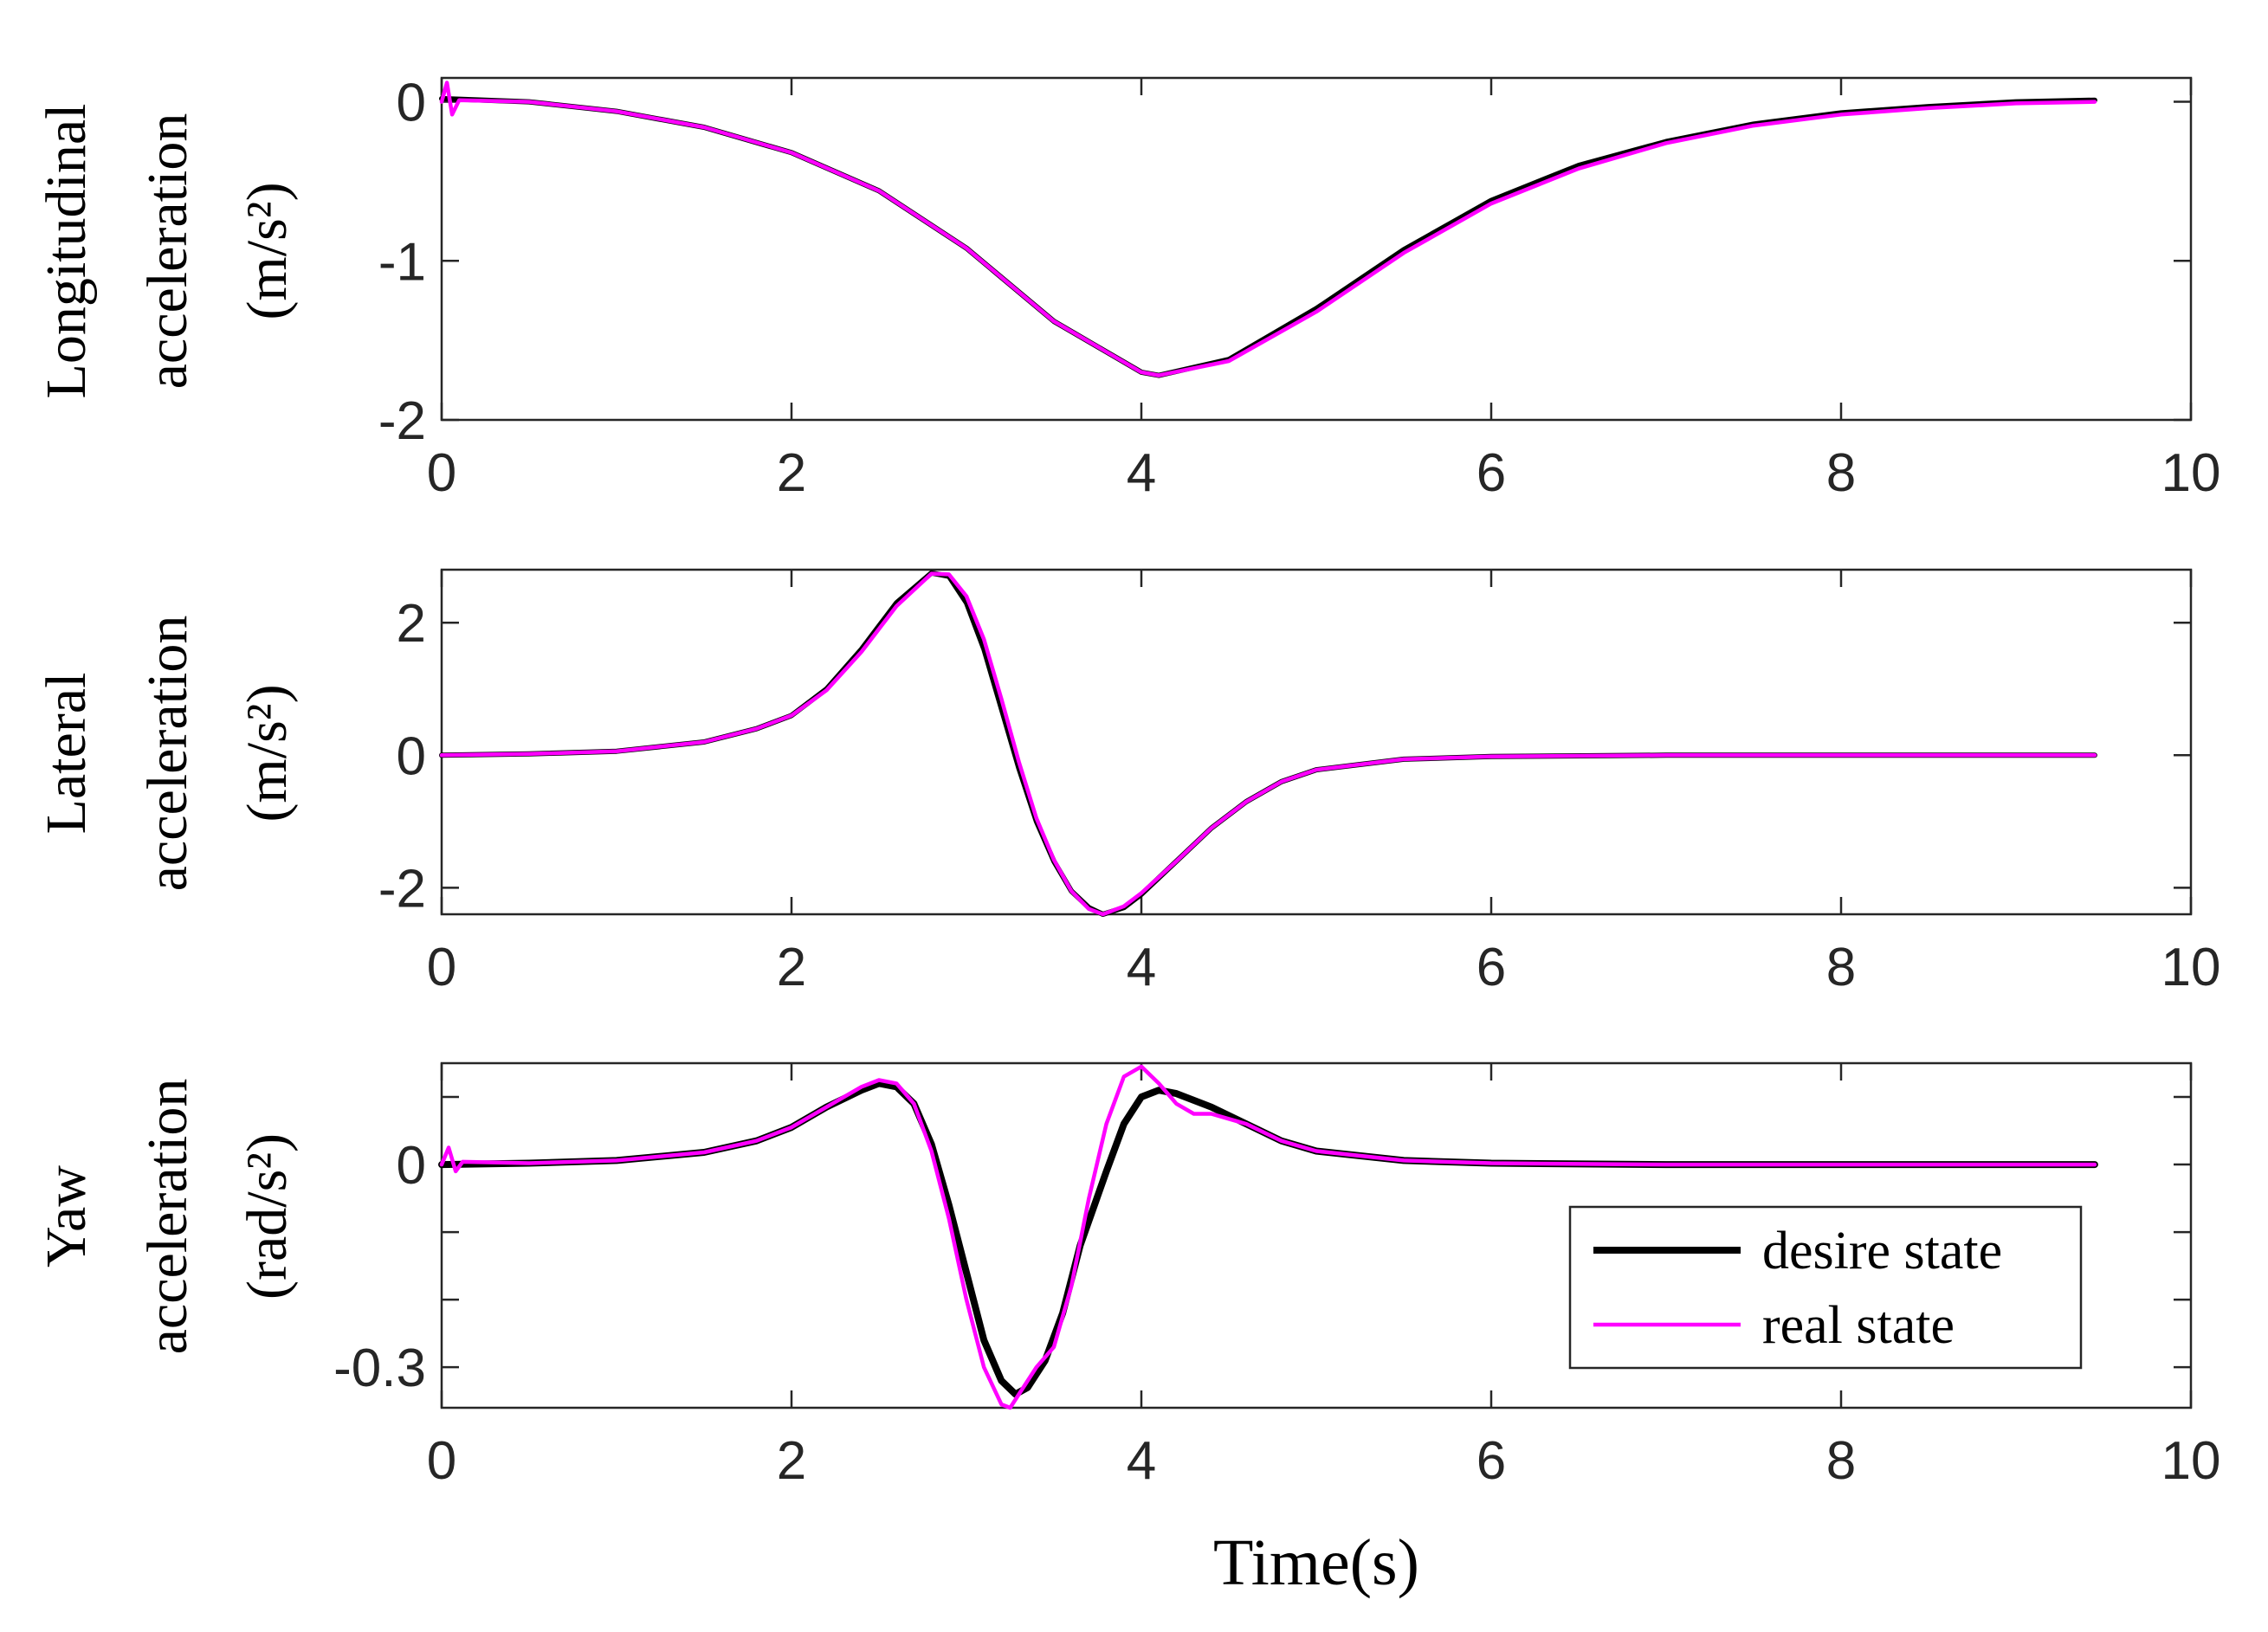 This screenshot has height=1632, width=2268. I want to click on y-axis-label-line-1: Longitudinal, so click(66, 252).